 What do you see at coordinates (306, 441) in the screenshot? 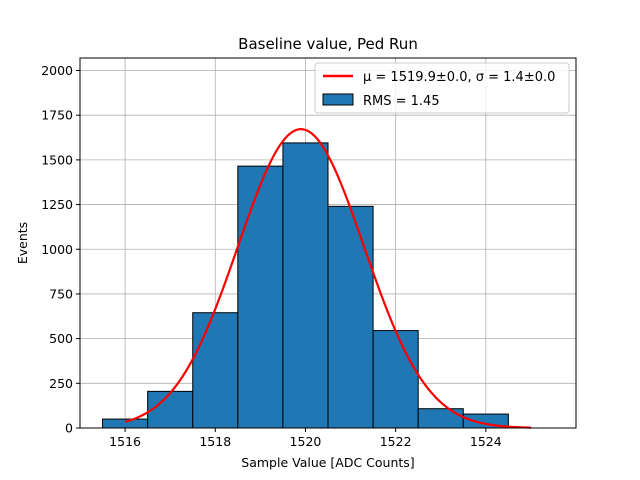
I see `x-tick-label: 1520` at bounding box center [306, 441].